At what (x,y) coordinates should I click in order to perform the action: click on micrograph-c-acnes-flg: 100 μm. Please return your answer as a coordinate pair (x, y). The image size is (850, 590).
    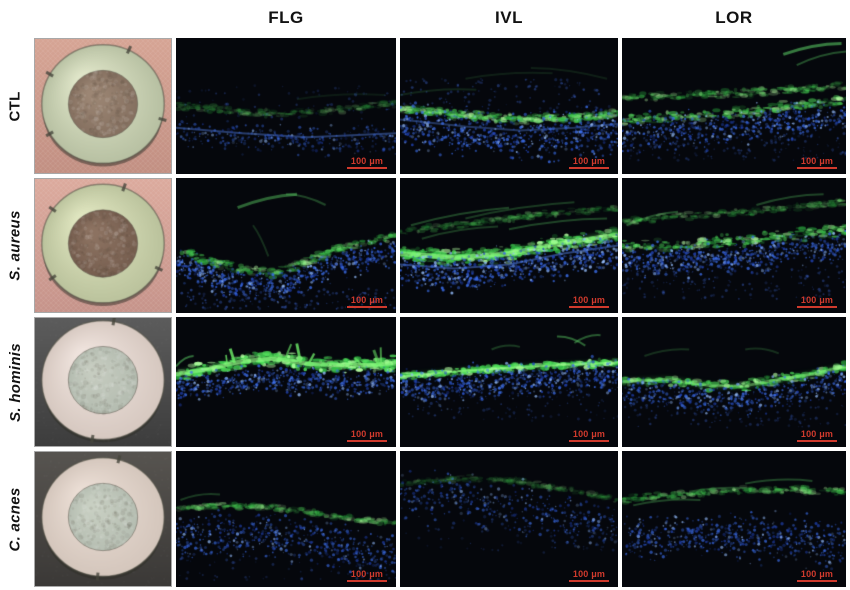
    Looking at the image, I should click on (286, 519).